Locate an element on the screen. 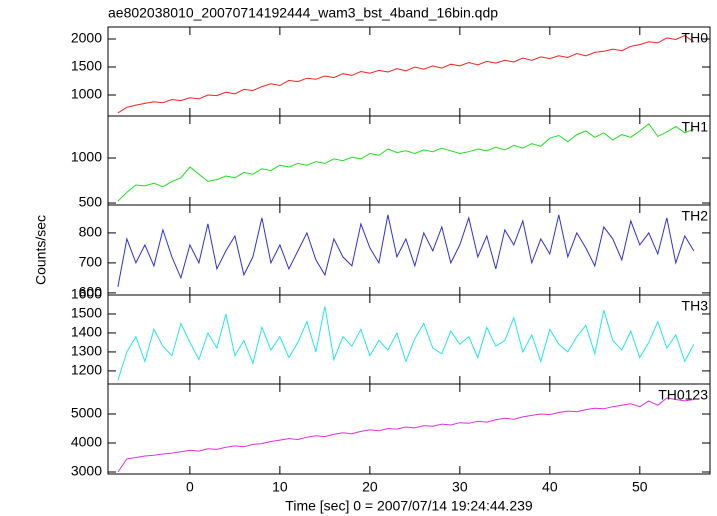 The image size is (717, 516). y-tick-label: 1400 is located at coordinates (86, 332).